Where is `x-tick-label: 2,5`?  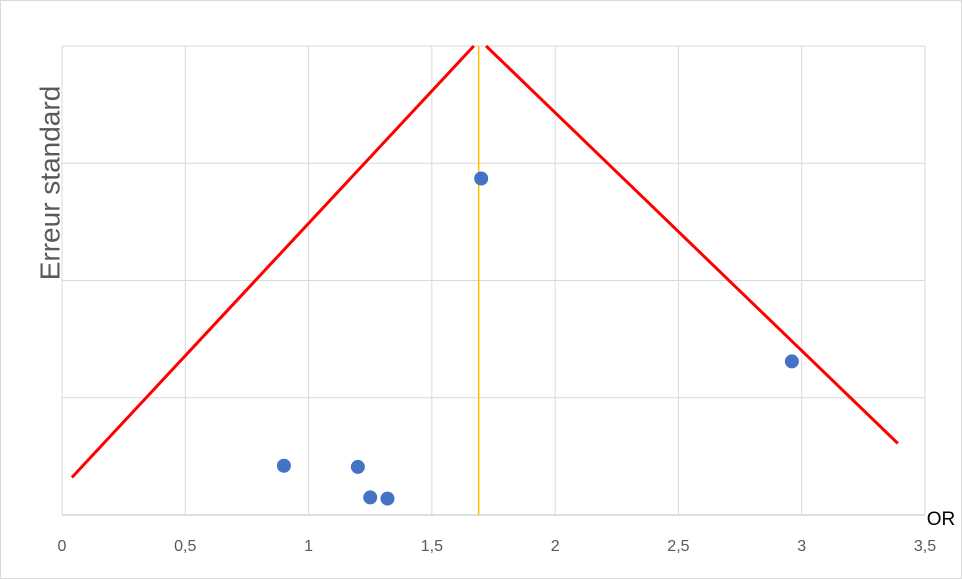
x-tick-label: 2,5 is located at coordinates (678, 546).